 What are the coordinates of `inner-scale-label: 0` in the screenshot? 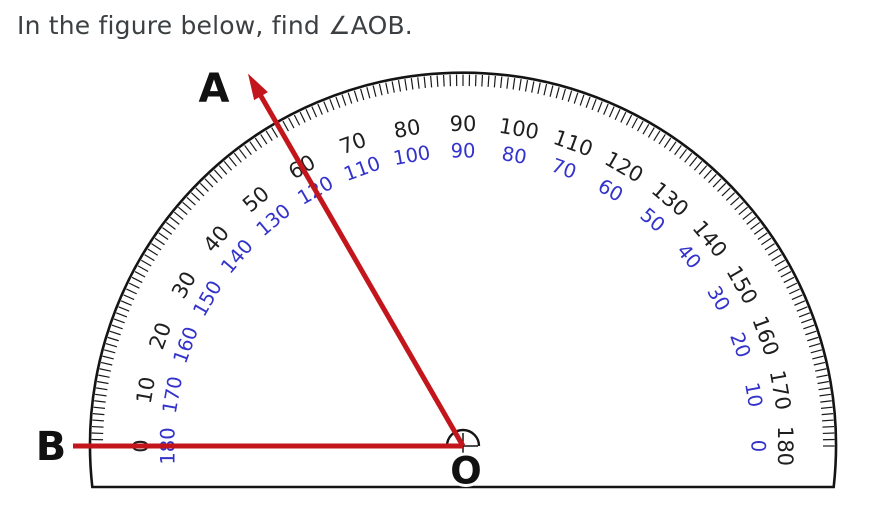 It's located at (758, 446).